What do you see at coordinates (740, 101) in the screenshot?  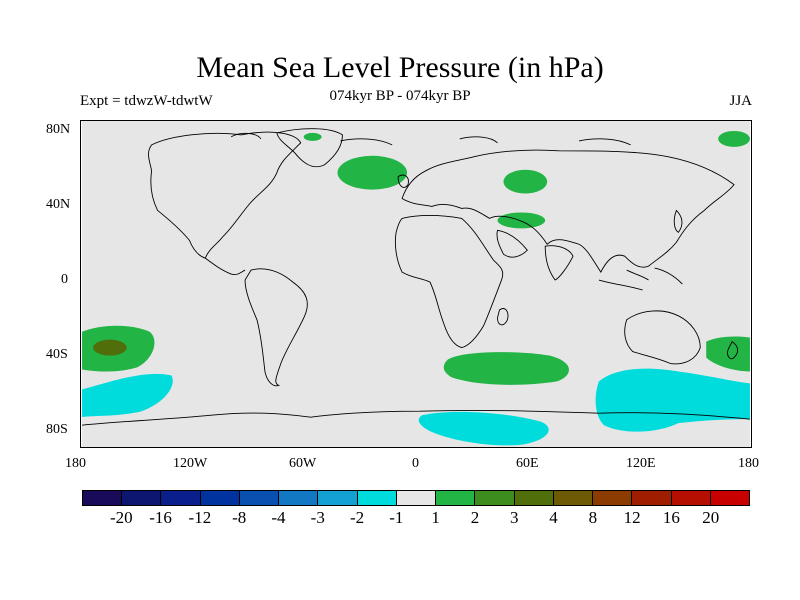 I see `season-label: JJA` at bounding box center [740, 101].